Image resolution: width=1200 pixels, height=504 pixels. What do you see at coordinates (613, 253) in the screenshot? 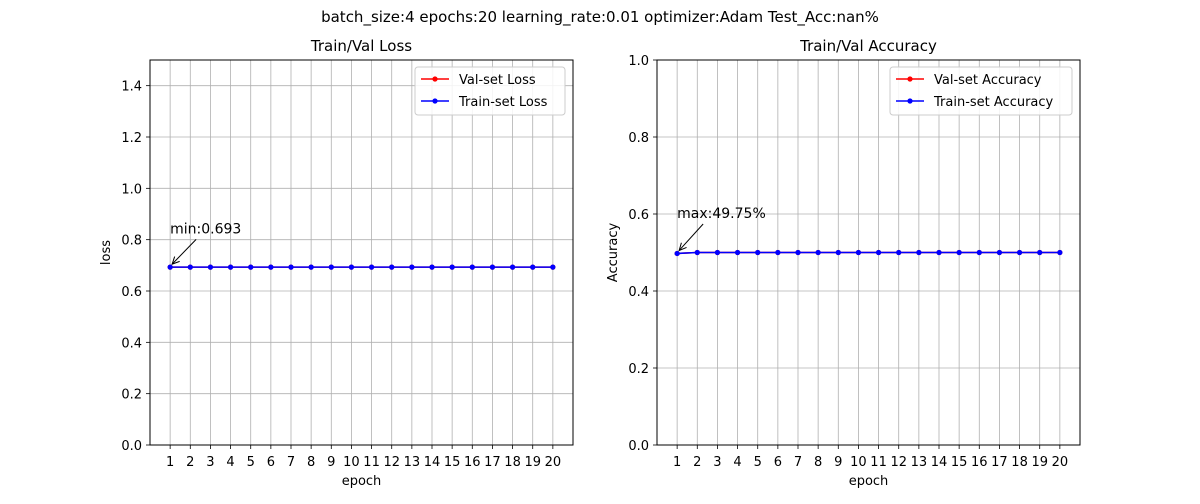
I see `y-axis-label: Accuracy` at bounding box center [613, 253].